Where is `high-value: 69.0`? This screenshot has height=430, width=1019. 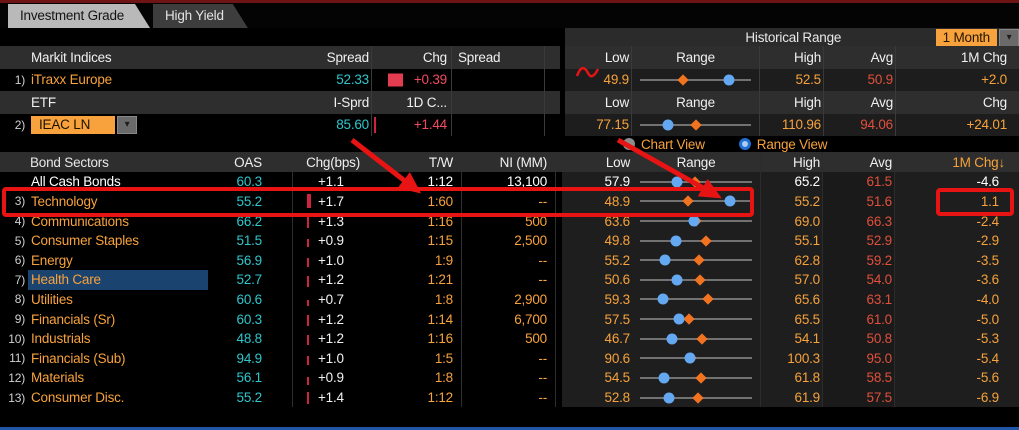 high-value: 69.0 is located at coordinates (791, 221).